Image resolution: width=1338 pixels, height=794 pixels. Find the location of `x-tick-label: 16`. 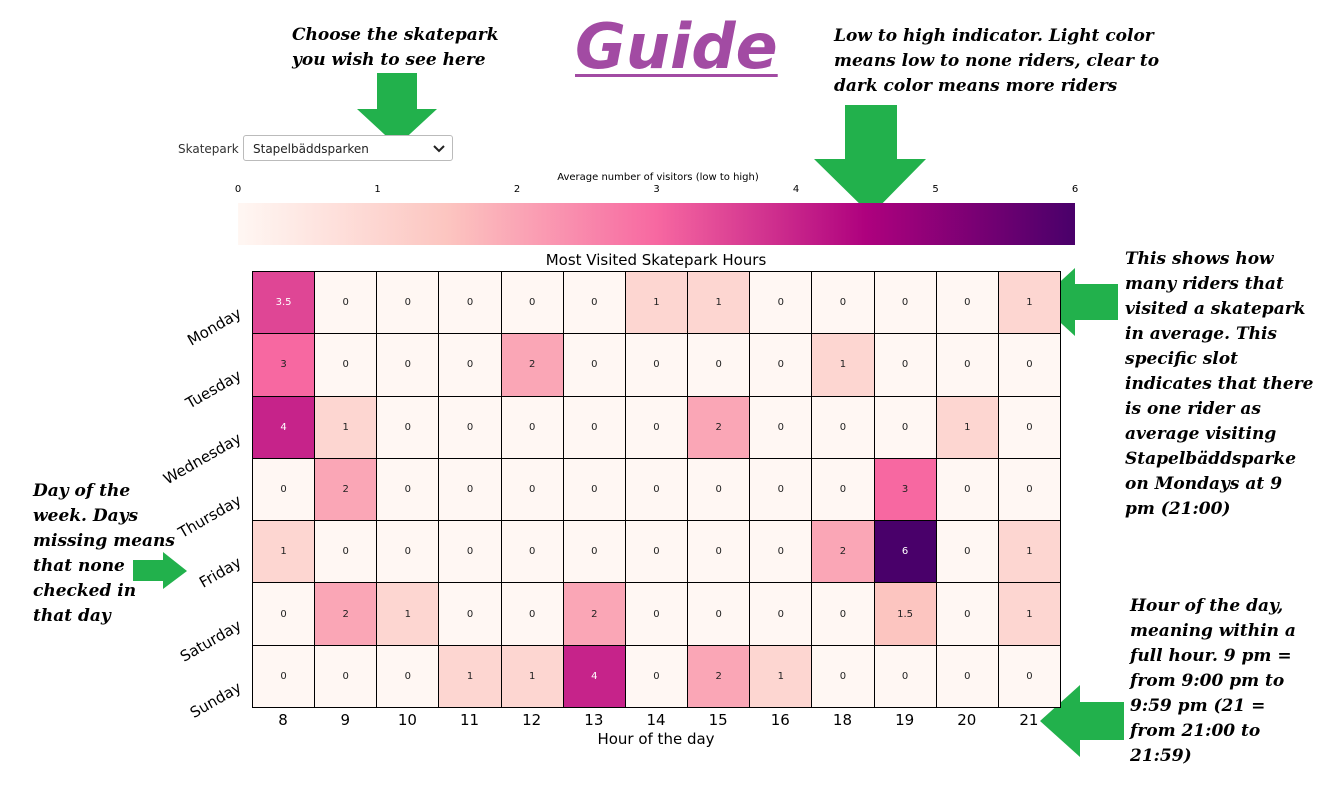

x-tick-label: 16 is located at coordinates (780, 720).